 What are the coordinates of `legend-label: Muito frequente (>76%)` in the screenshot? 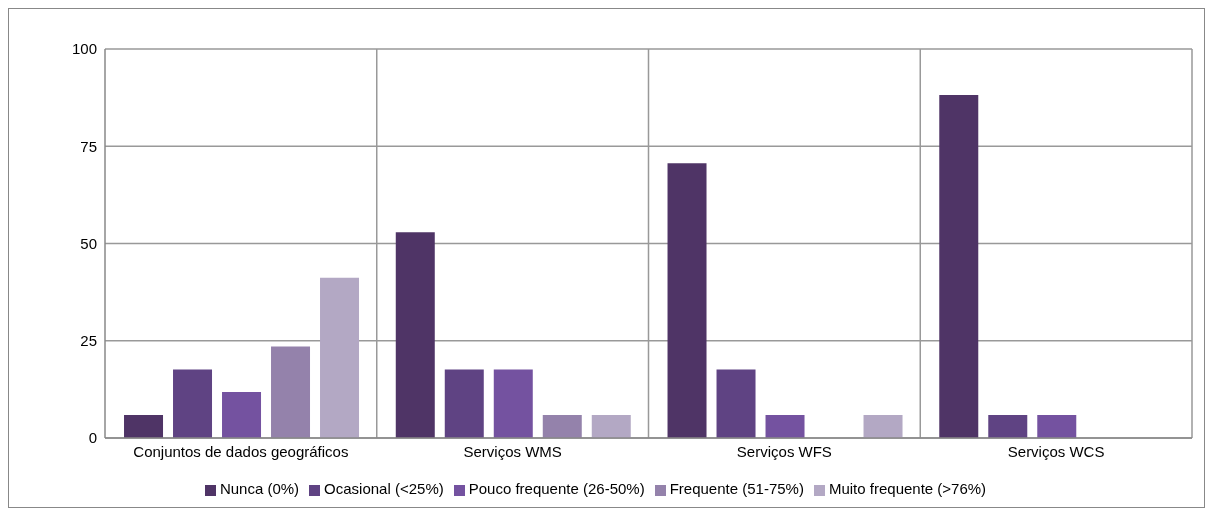 It's located at (907, 488).